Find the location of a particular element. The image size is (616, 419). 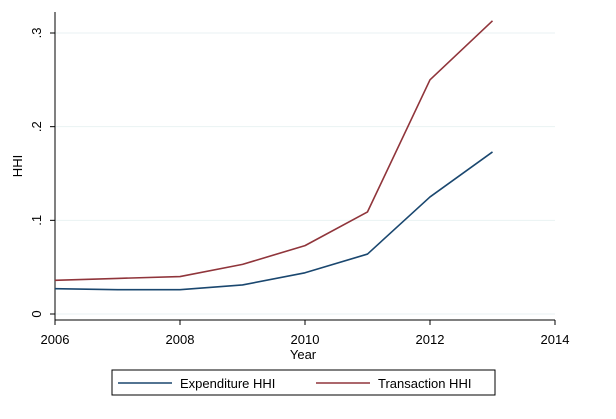

y-axis-ticks: 0 .1 .2 .3 is located at coordinates (42, 173).